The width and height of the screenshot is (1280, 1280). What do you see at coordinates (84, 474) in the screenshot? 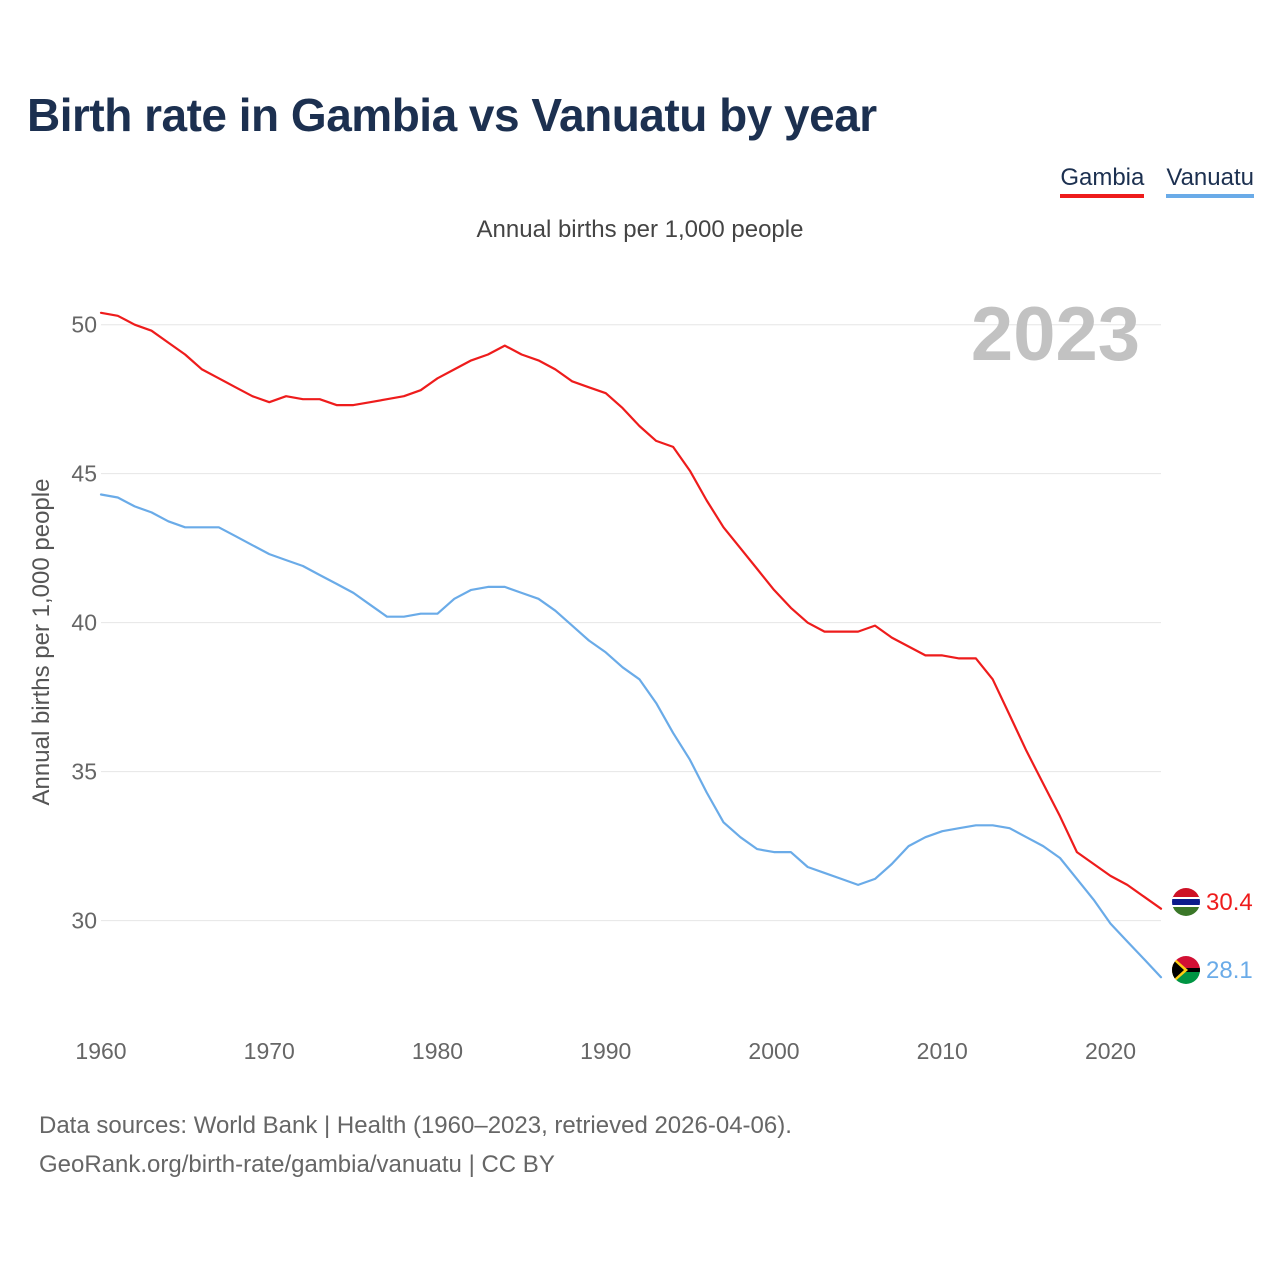
I see `y-tick-label-45: 45` at bounding box center [84, 474].